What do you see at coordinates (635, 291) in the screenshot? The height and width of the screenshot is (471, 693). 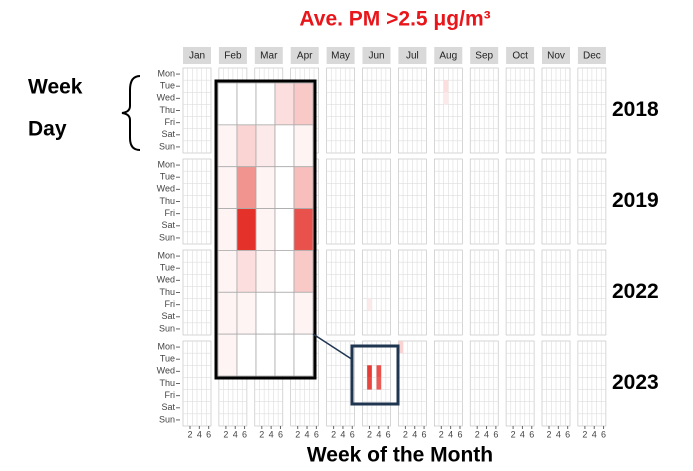 I see `year-label: 2022` at bounding box center [635, 291].